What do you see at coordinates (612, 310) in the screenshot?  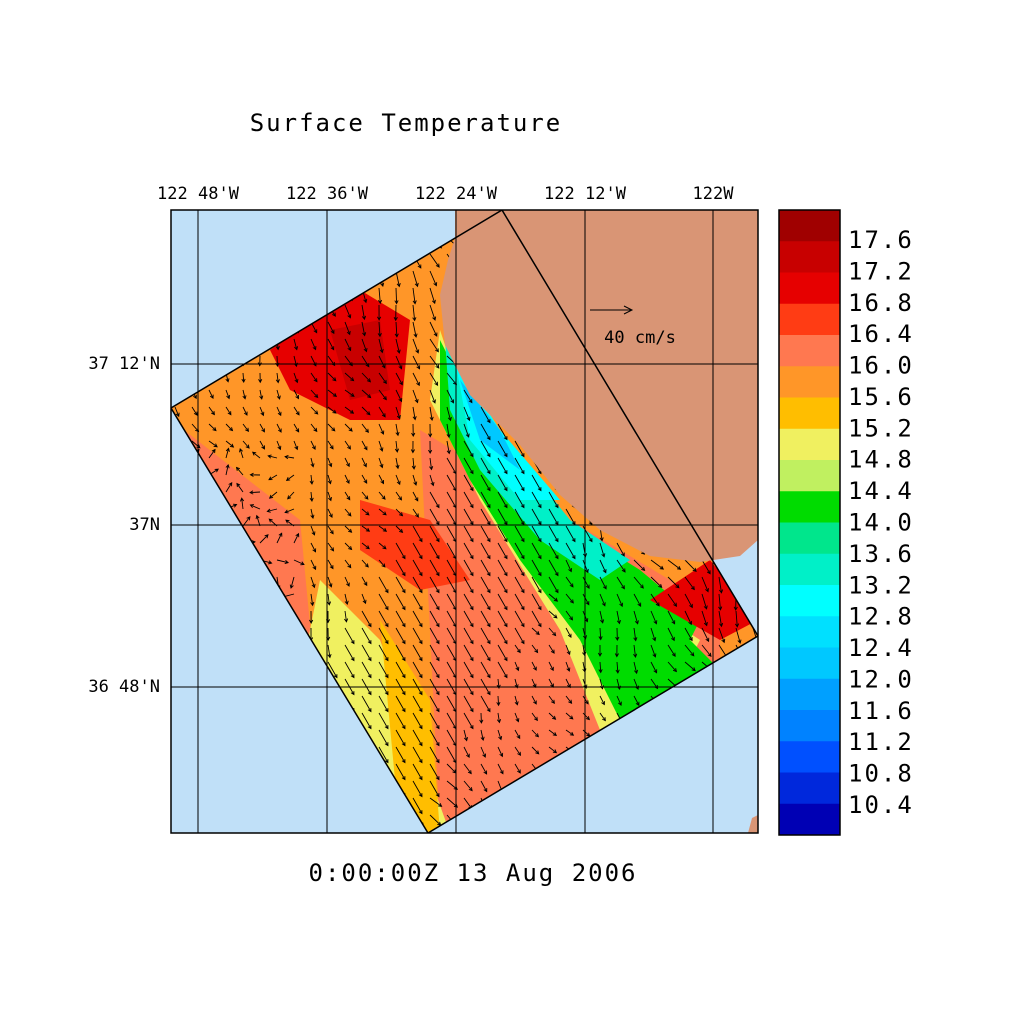 I see `reference-arrow` at bounding box center [612, 310].